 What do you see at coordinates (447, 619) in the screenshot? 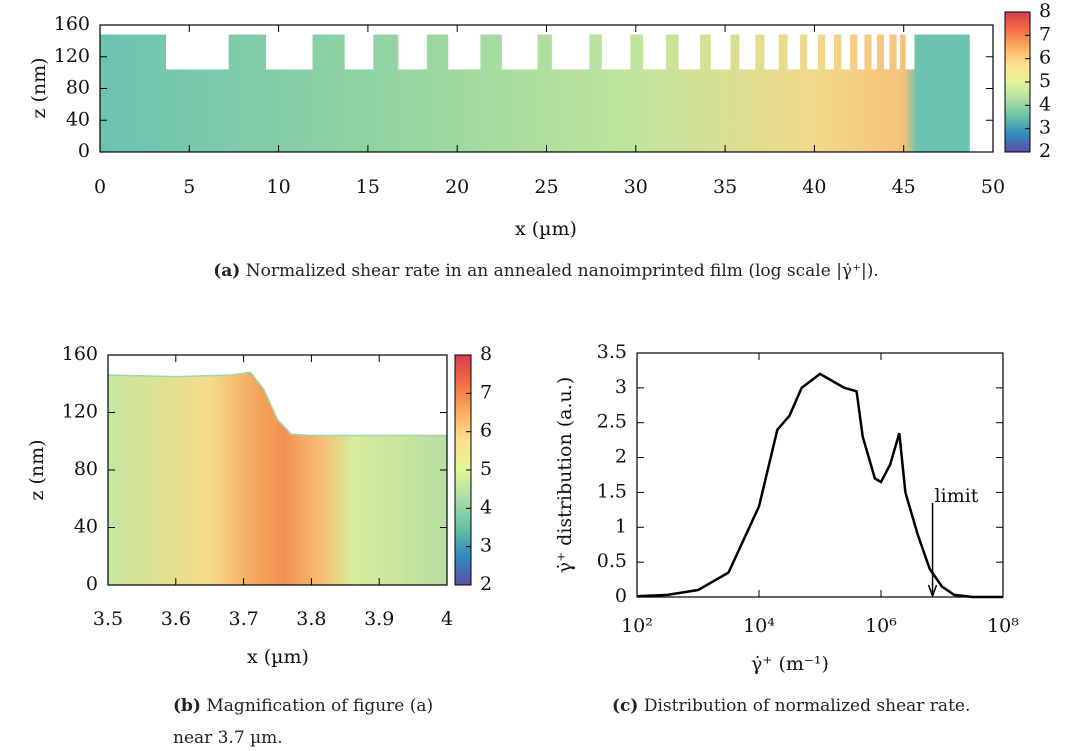
I see `x-tick-label: 4` at bounding box center [447, 619].